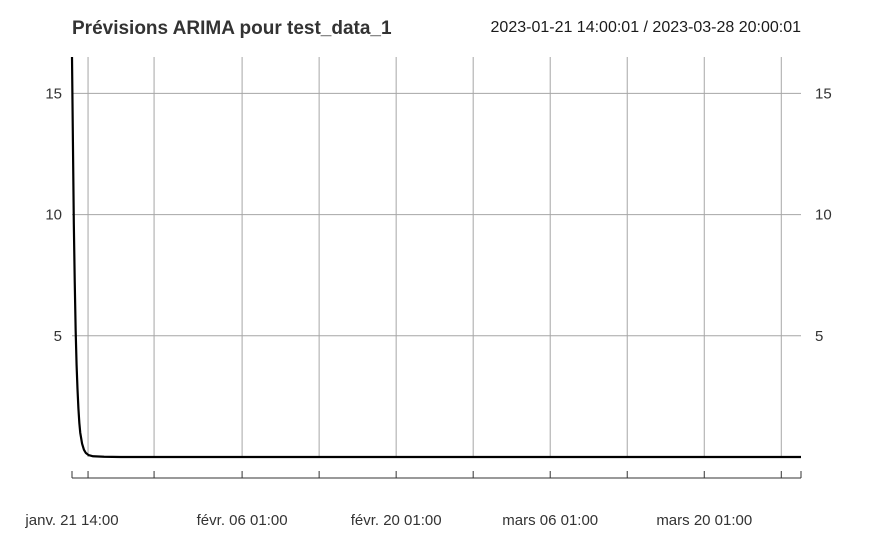 The height and width of the screenshot is (540, 875). Describe the element at coordinates (242, 520) in the screenshot. I see `x-tick-label: févr. 06 01:00` at that location.